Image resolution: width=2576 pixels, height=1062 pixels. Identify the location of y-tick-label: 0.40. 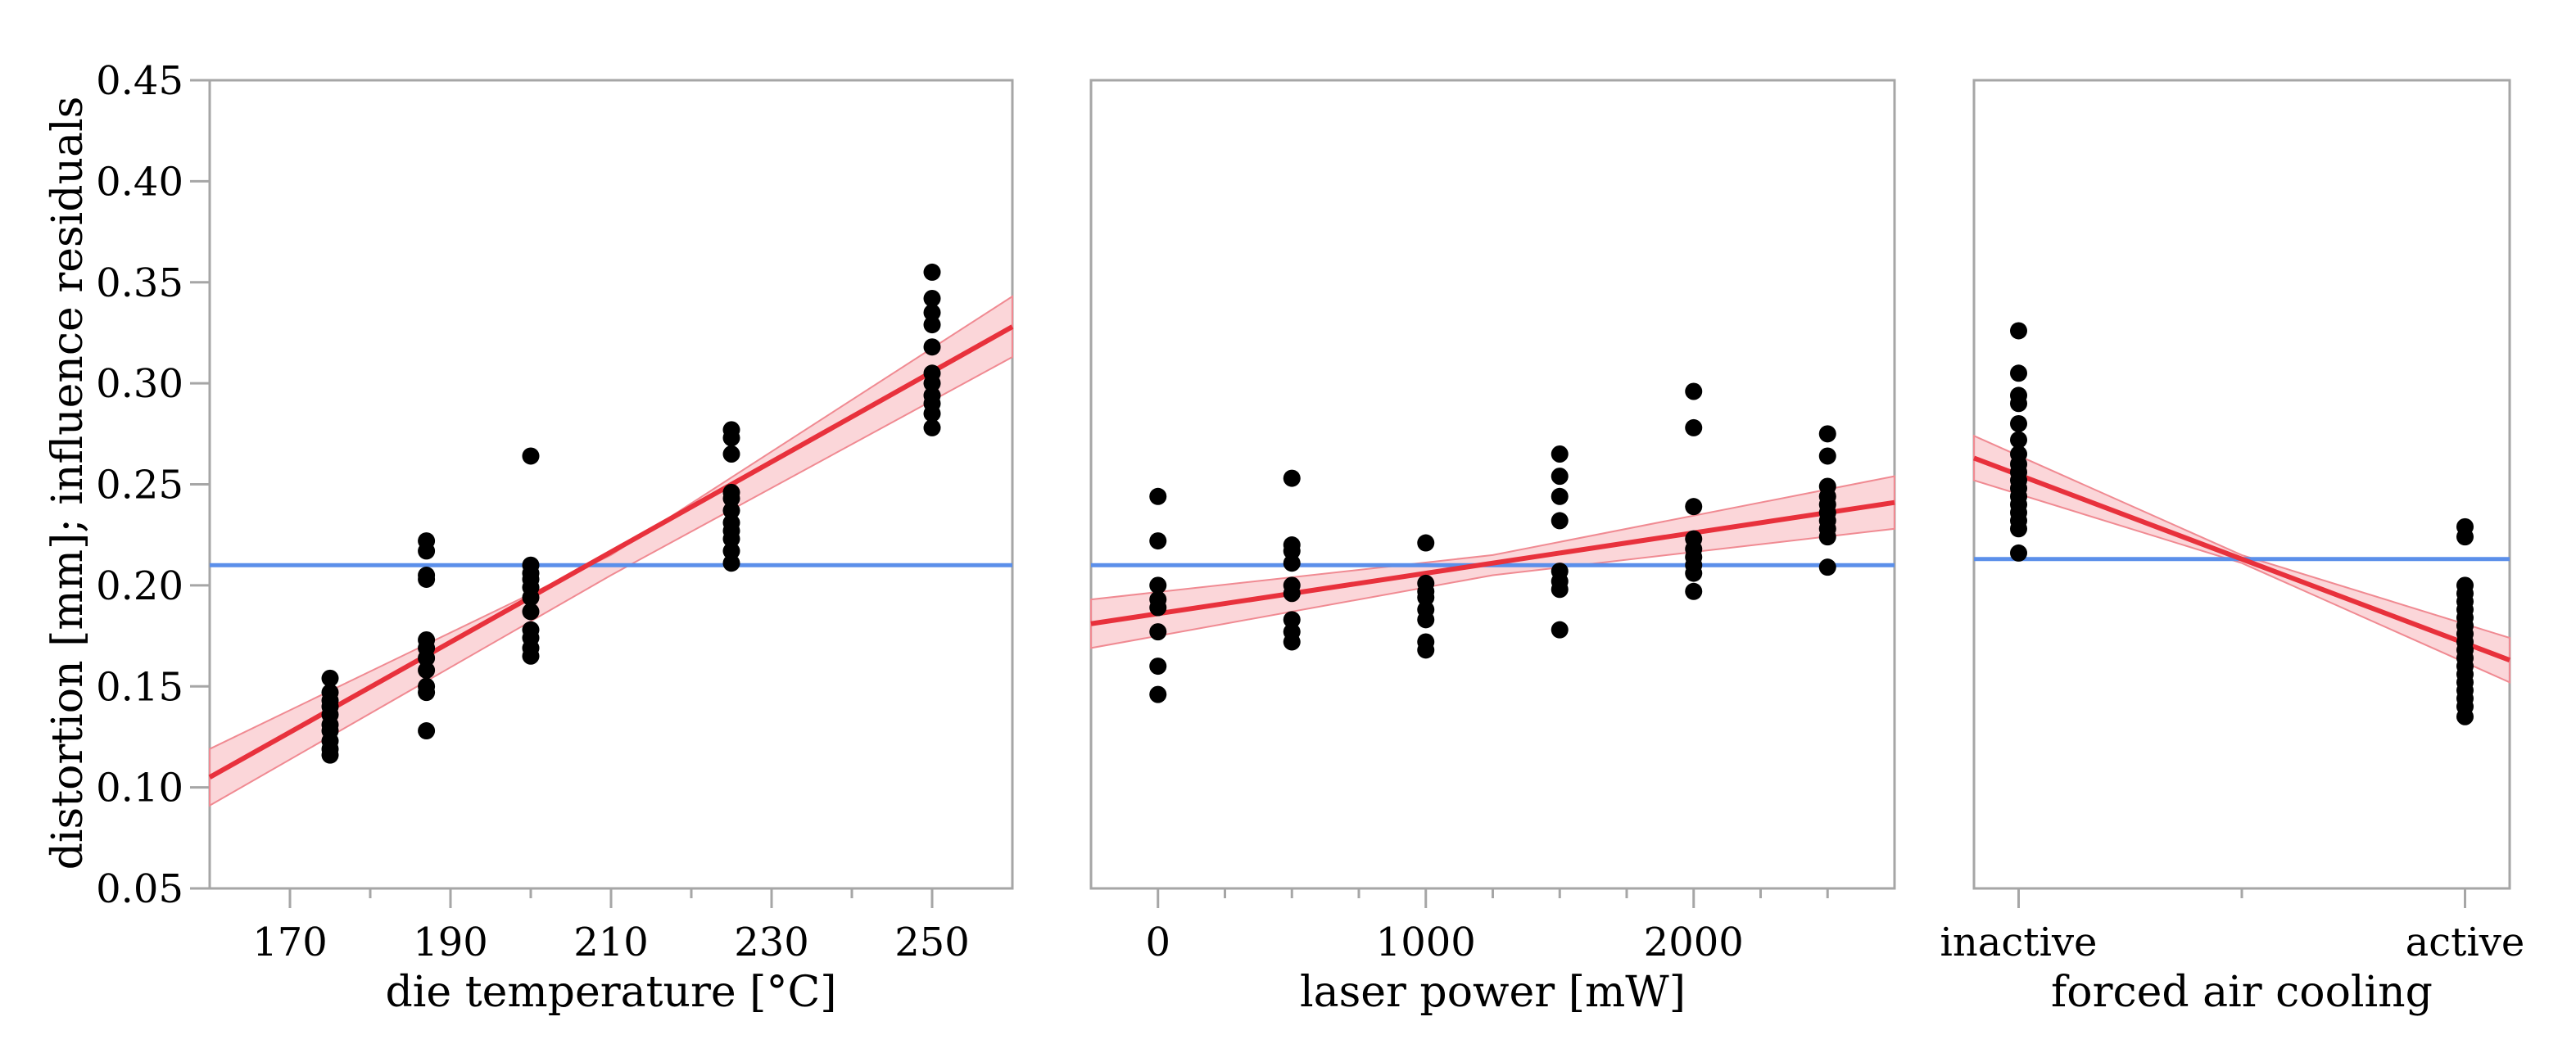
(139, 182).